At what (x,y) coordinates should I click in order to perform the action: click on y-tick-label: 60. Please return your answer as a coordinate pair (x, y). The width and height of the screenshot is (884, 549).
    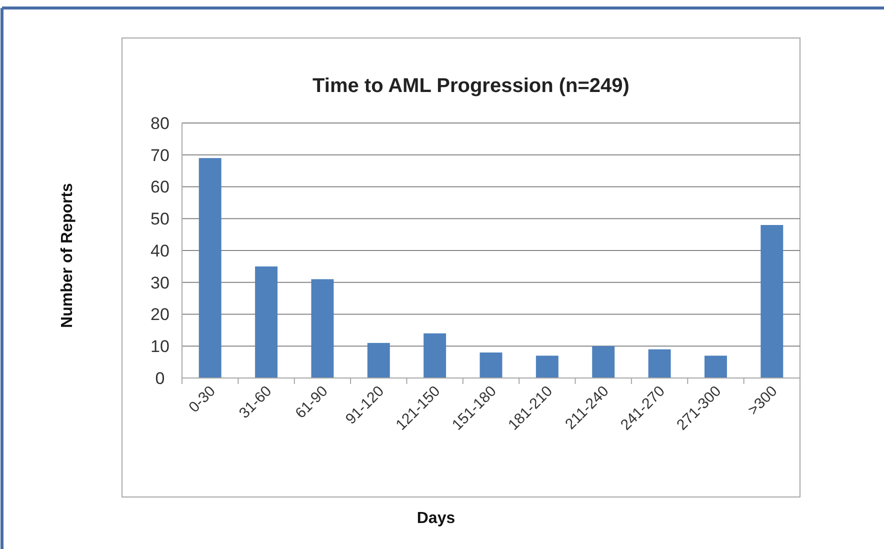
    Looking at the image, I should click on (160, 187).